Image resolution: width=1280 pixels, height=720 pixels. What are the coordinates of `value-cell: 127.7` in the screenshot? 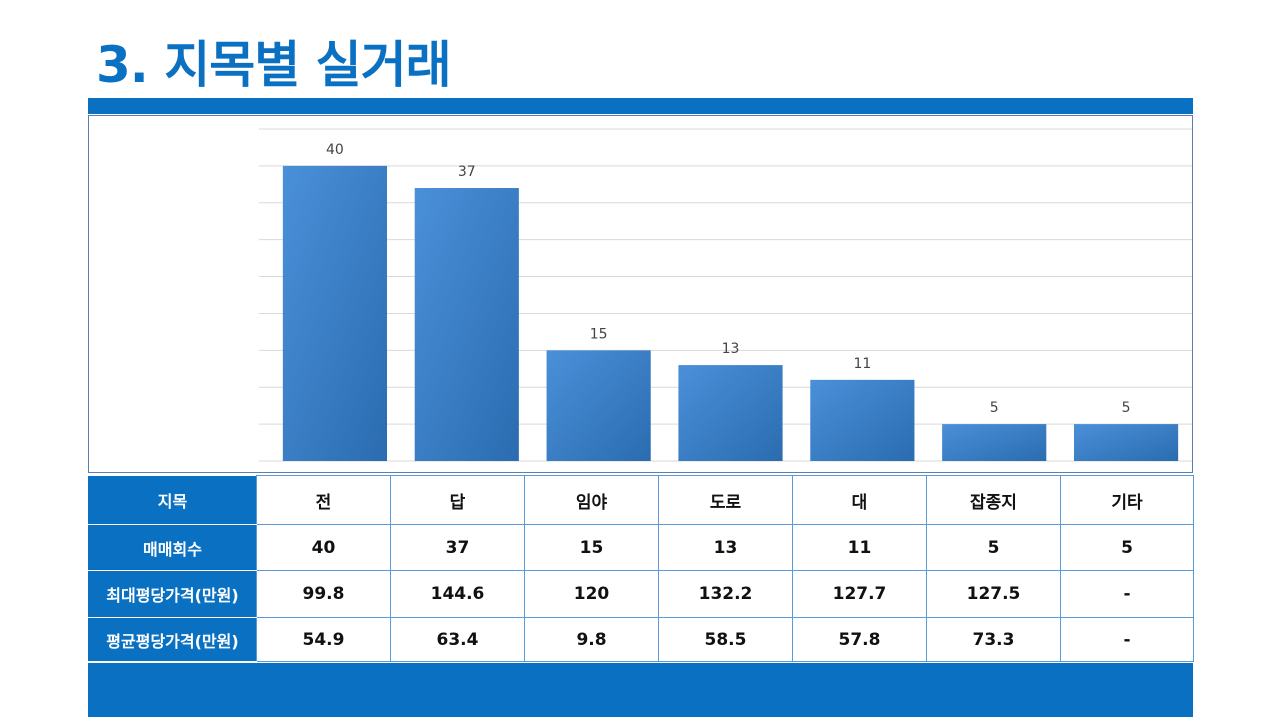 It's located at (859, 594).